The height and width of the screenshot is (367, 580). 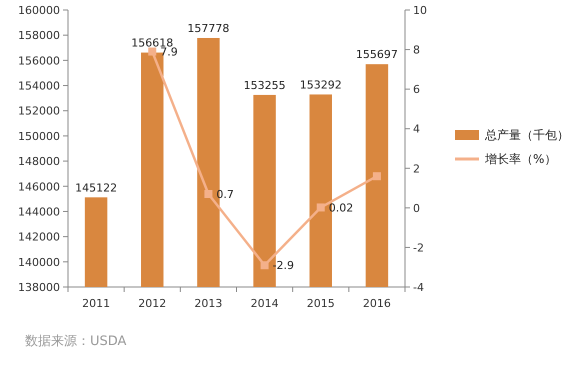 I want to click on y2-tick-label: 6, so click(x=416, y=89).